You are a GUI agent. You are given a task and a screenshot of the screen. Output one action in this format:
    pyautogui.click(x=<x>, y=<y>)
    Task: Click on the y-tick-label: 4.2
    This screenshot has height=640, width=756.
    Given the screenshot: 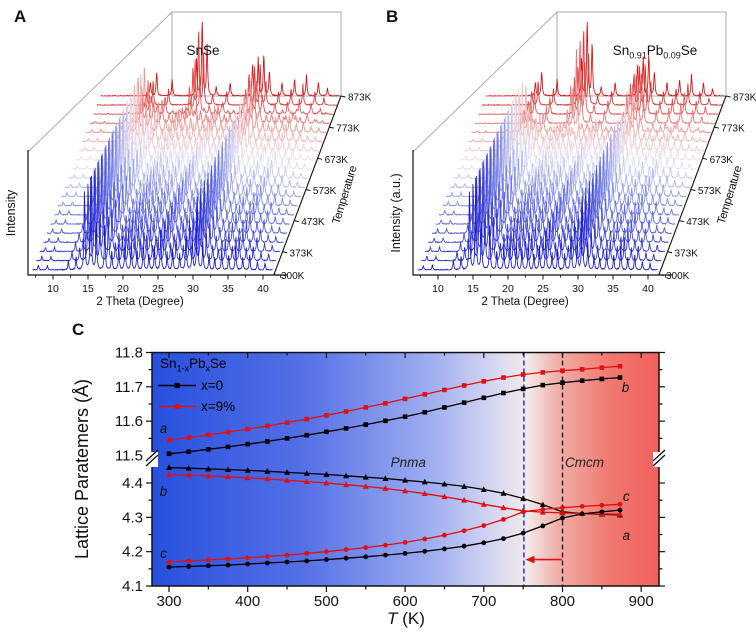 What is the action you would take?
    pyautogui.click(x=132, y=552)
    